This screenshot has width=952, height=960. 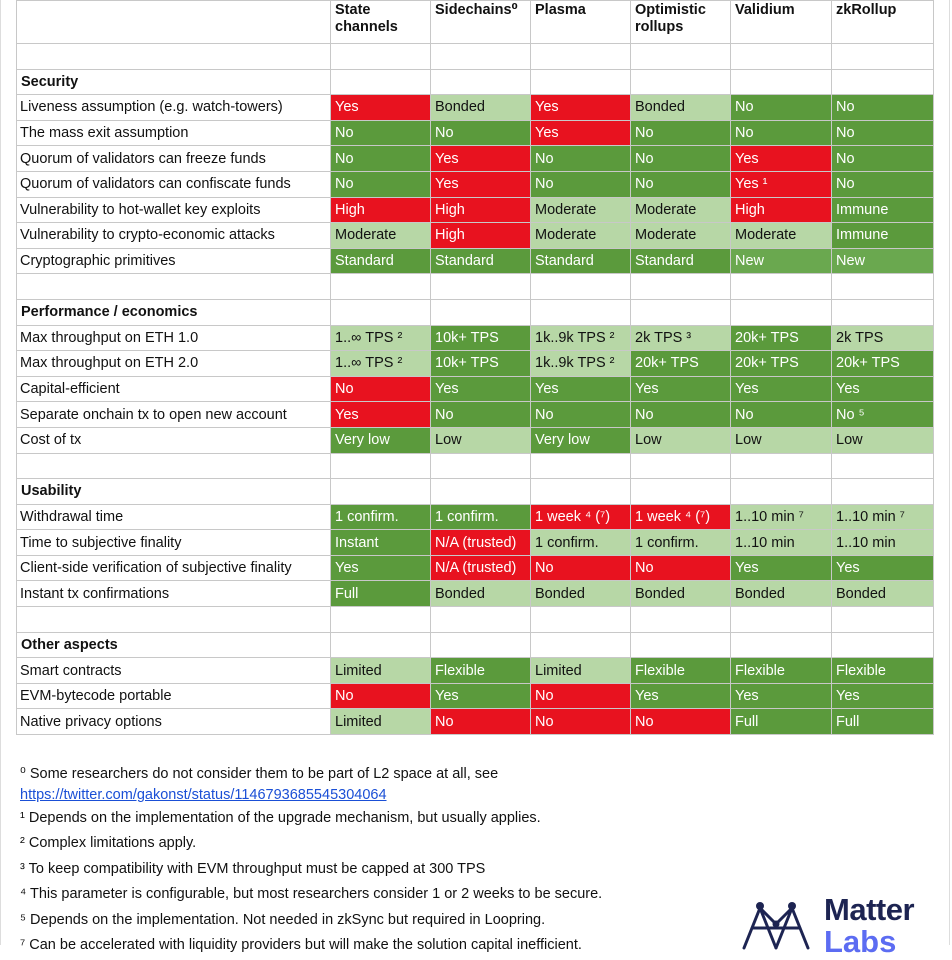 I want to click on rating-cell: 2k TPS, so click(x=882, y=338).